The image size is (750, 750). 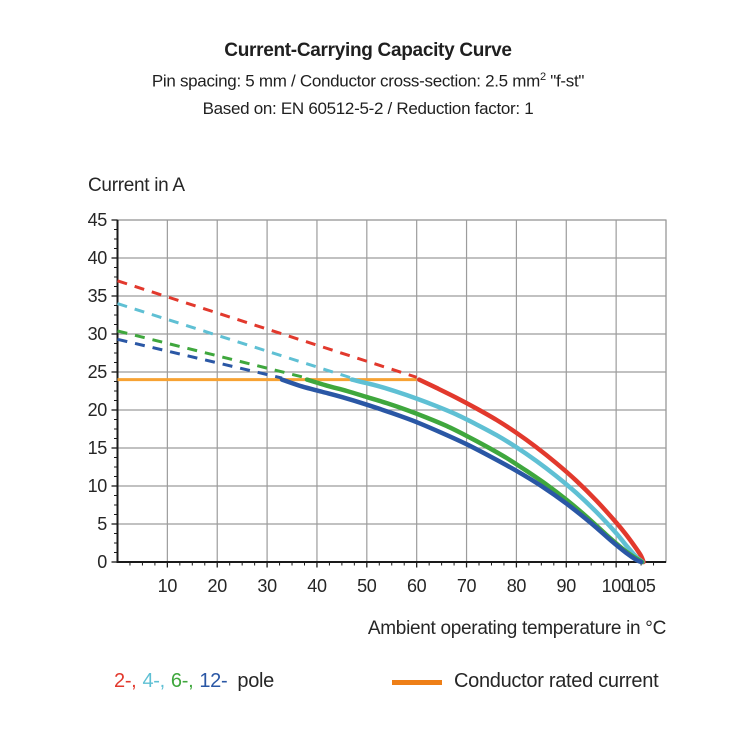 What do you see at coordinates (98, 372) in the screenshot?
I see `svg-text: 25` at bounding box center [98, 372].